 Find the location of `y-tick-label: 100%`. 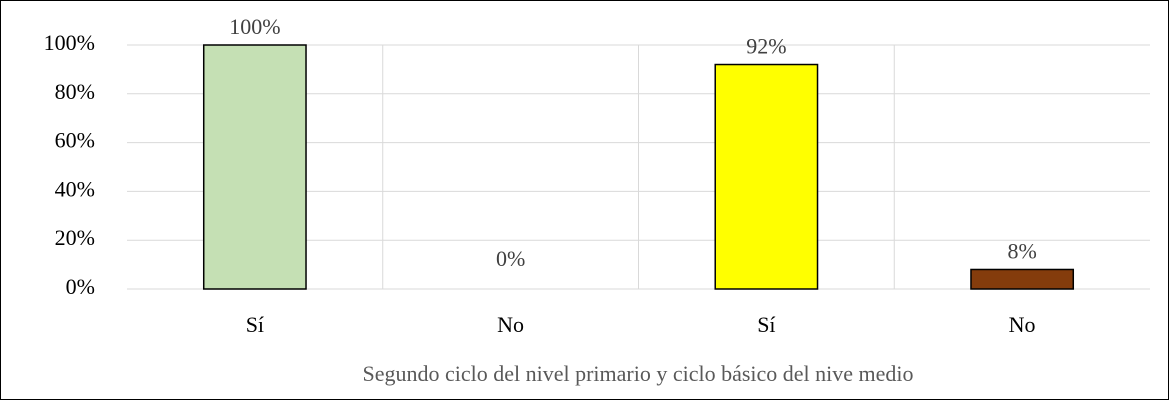

y-tick-label: 100% is located at coordinates (69, 42).